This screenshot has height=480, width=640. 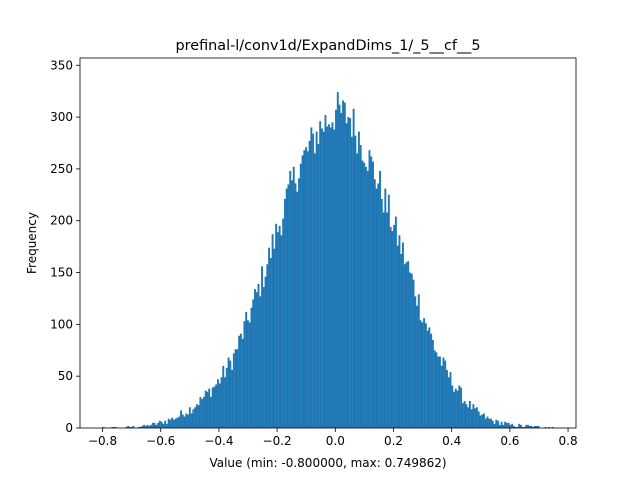 I want to click on y-tick-label: 250, so click(x=61, y=169).